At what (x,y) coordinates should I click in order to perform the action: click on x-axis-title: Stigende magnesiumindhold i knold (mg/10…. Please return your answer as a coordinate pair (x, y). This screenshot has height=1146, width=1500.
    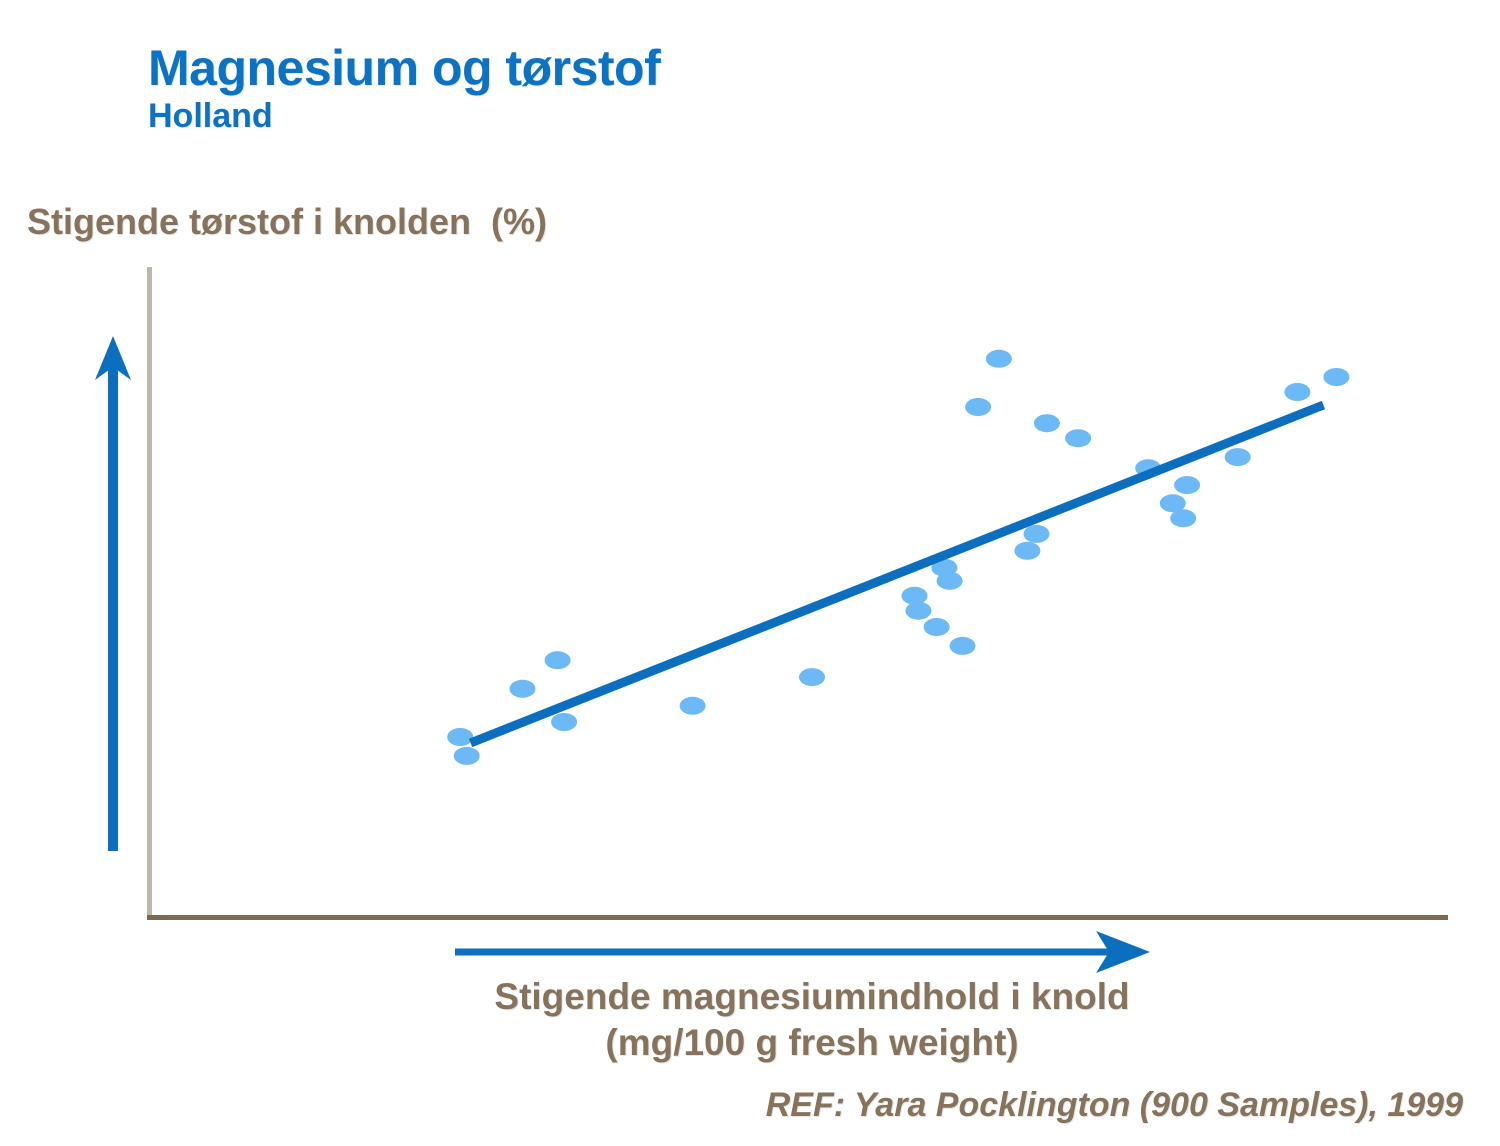
    Looking at the image, I should click on (812, 1020).